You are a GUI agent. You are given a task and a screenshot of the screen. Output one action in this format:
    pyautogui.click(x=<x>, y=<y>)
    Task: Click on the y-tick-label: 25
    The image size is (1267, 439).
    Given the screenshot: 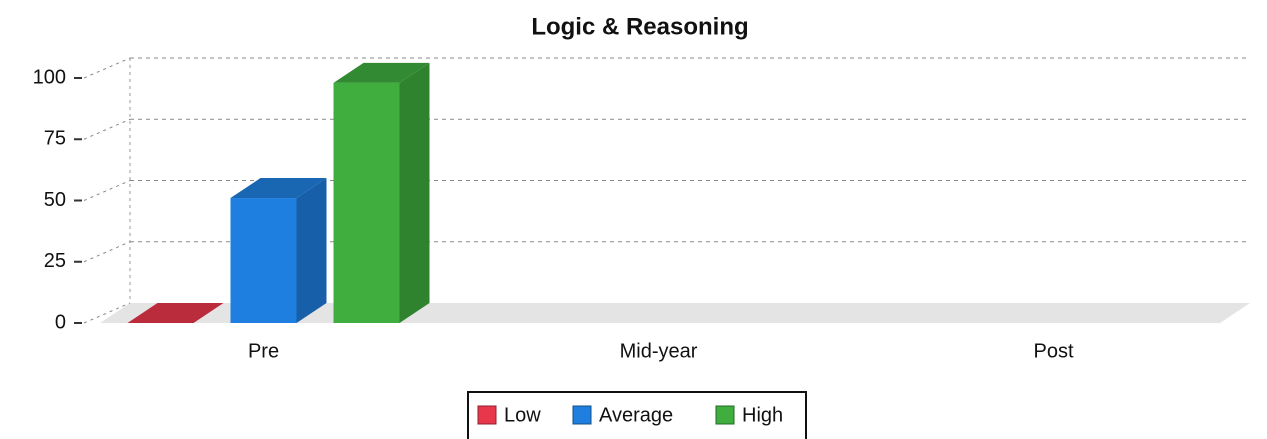 What is the action you would take?
    pyautogui.click(x=55, y=261)
    